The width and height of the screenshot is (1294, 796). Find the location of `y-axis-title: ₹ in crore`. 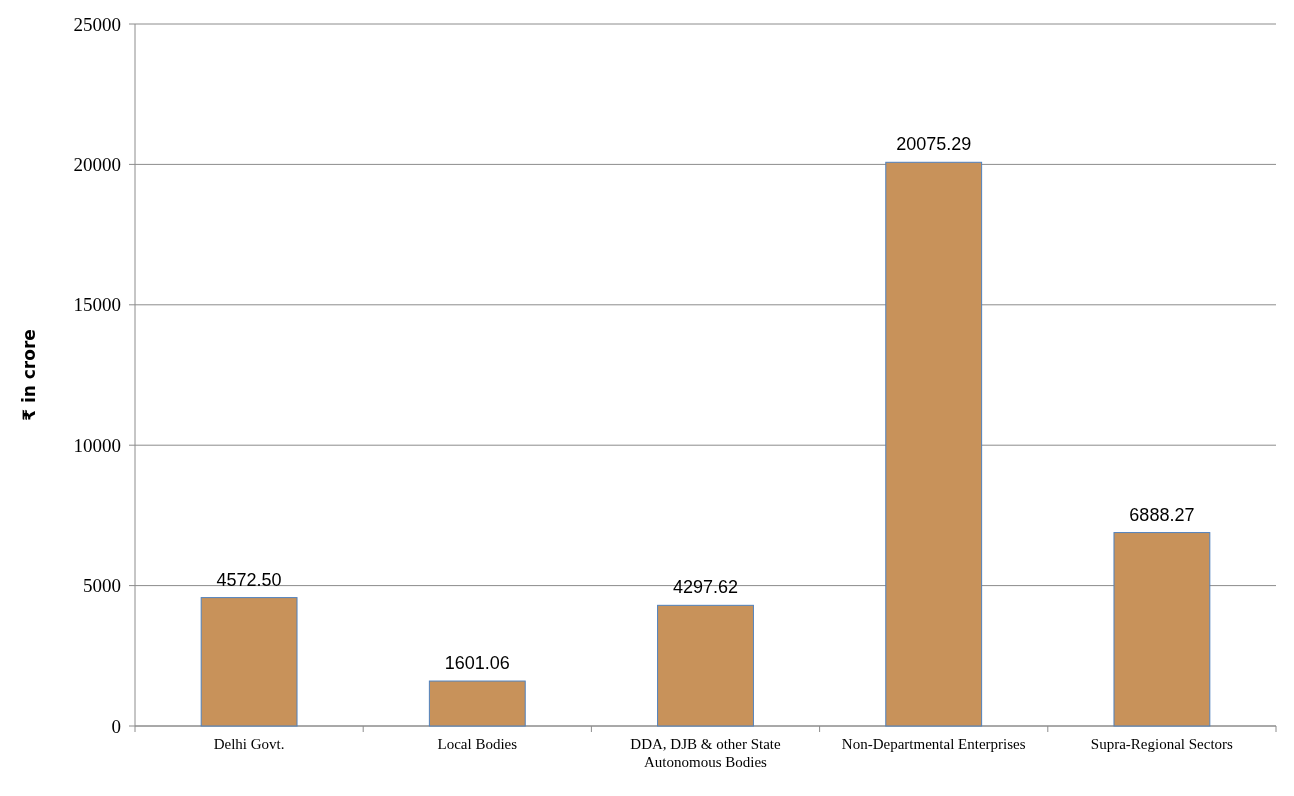

y-axis-title: ₹ in crore is located at coordinates (29, 375).